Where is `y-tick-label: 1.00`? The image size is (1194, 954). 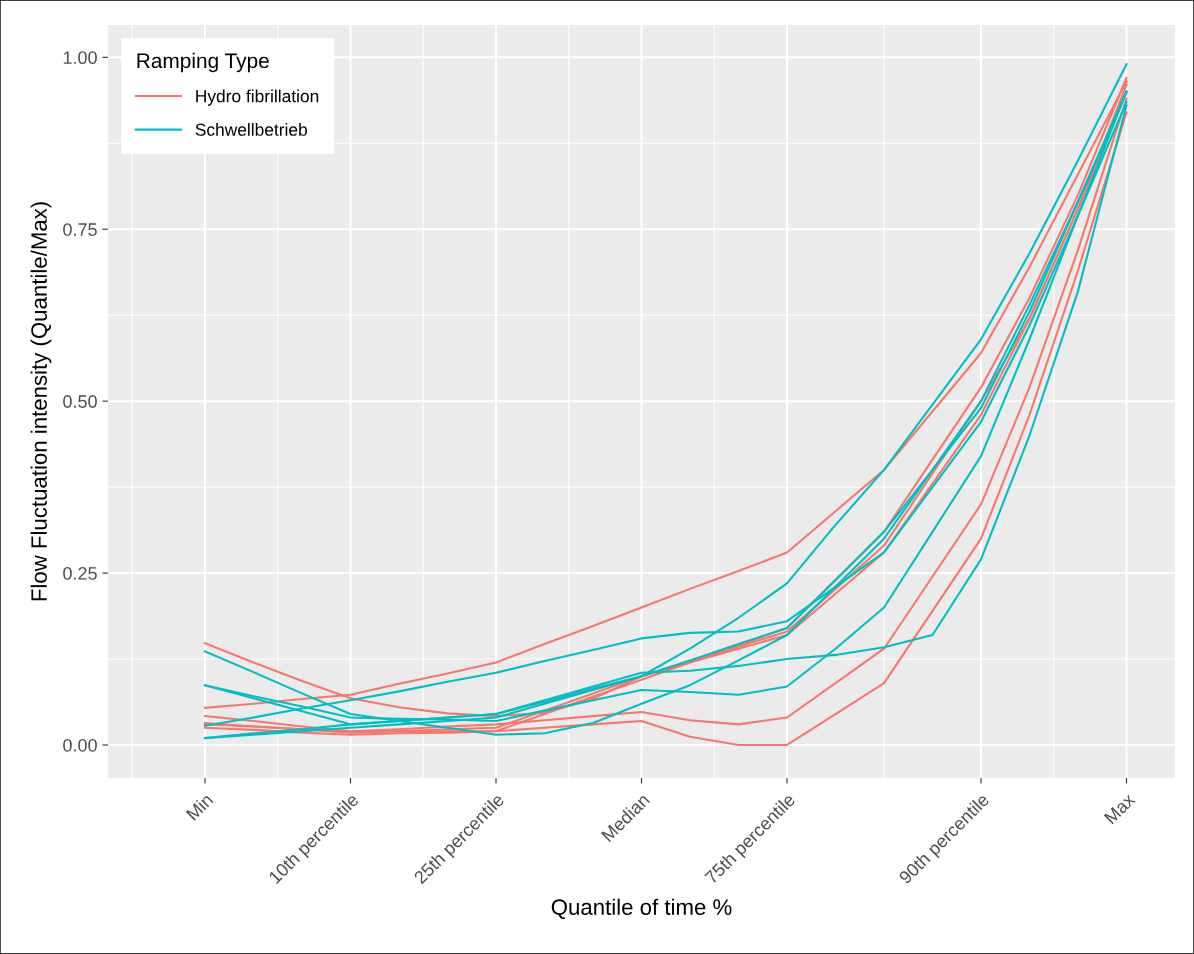 y-tick-label: 1.00 is located at coordinates (80, 58).